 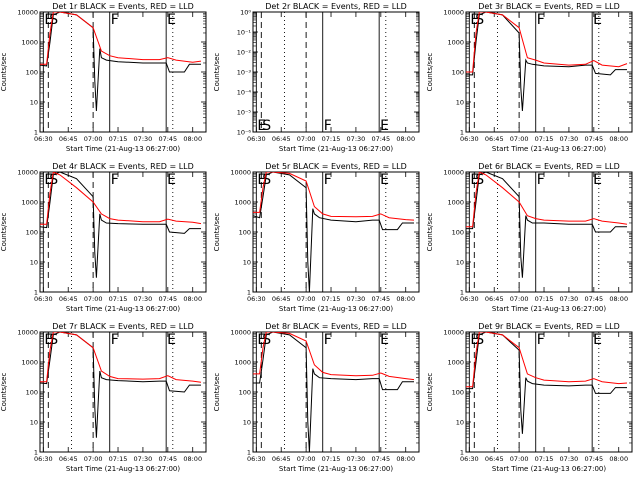 I want to click on panel-title: Det 5r BLACK = Events, RED = LLD, so click(x=336, y=166).